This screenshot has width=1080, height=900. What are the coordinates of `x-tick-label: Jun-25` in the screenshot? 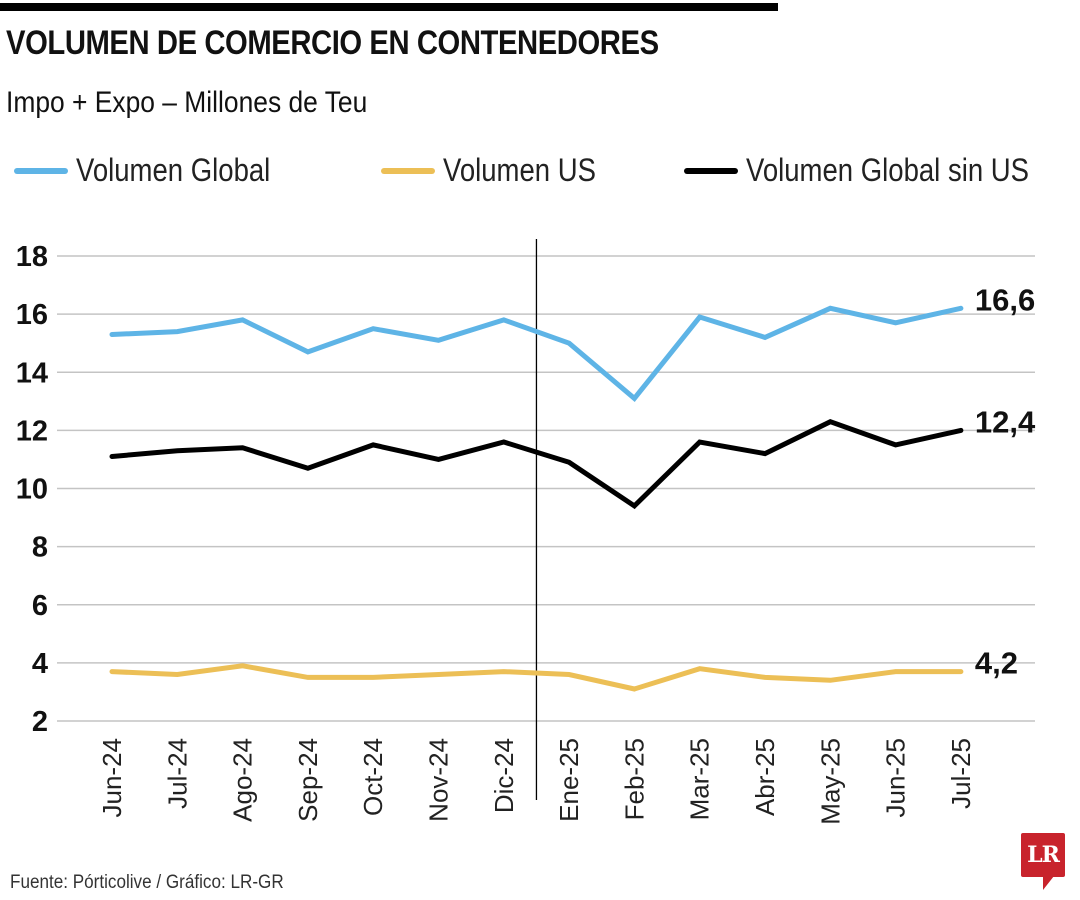 It's located at (896, 778).